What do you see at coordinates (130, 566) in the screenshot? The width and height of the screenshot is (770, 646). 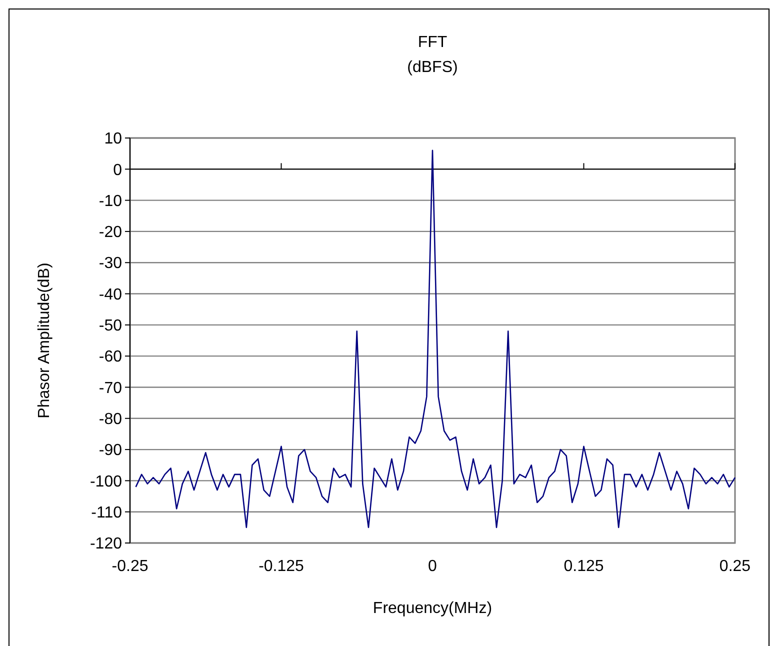 I see `x-tick-label: -0.25` at bounding box center [130, 566].